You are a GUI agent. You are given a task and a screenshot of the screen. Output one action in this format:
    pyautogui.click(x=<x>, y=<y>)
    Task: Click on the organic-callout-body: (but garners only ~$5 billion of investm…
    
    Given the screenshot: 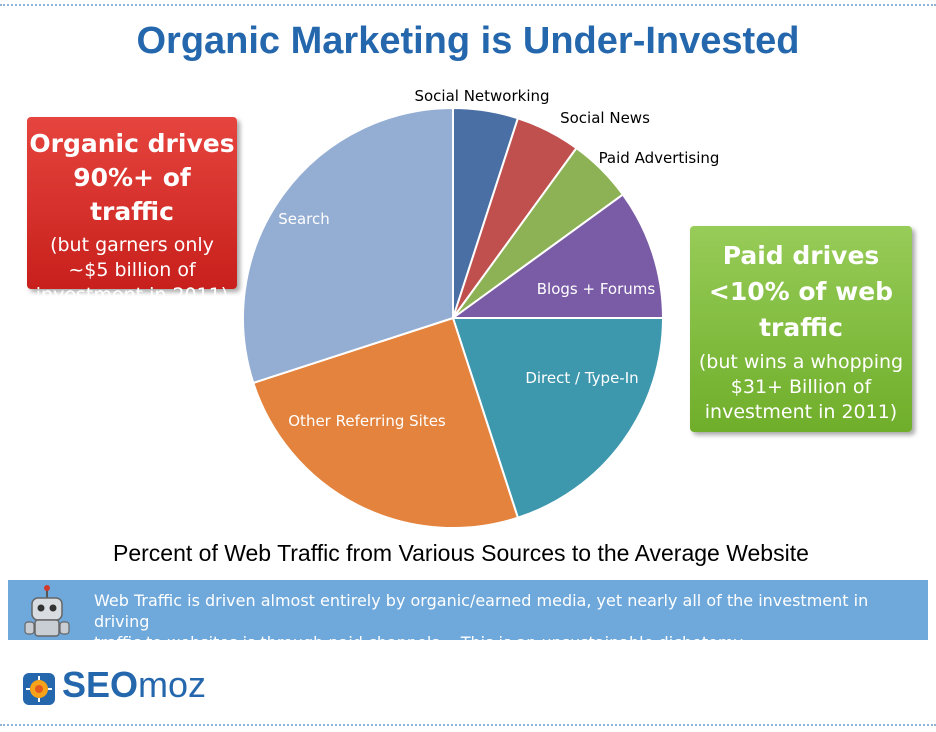 What is the action you would take?
    pyautogui.click(x=132, y=270)
    